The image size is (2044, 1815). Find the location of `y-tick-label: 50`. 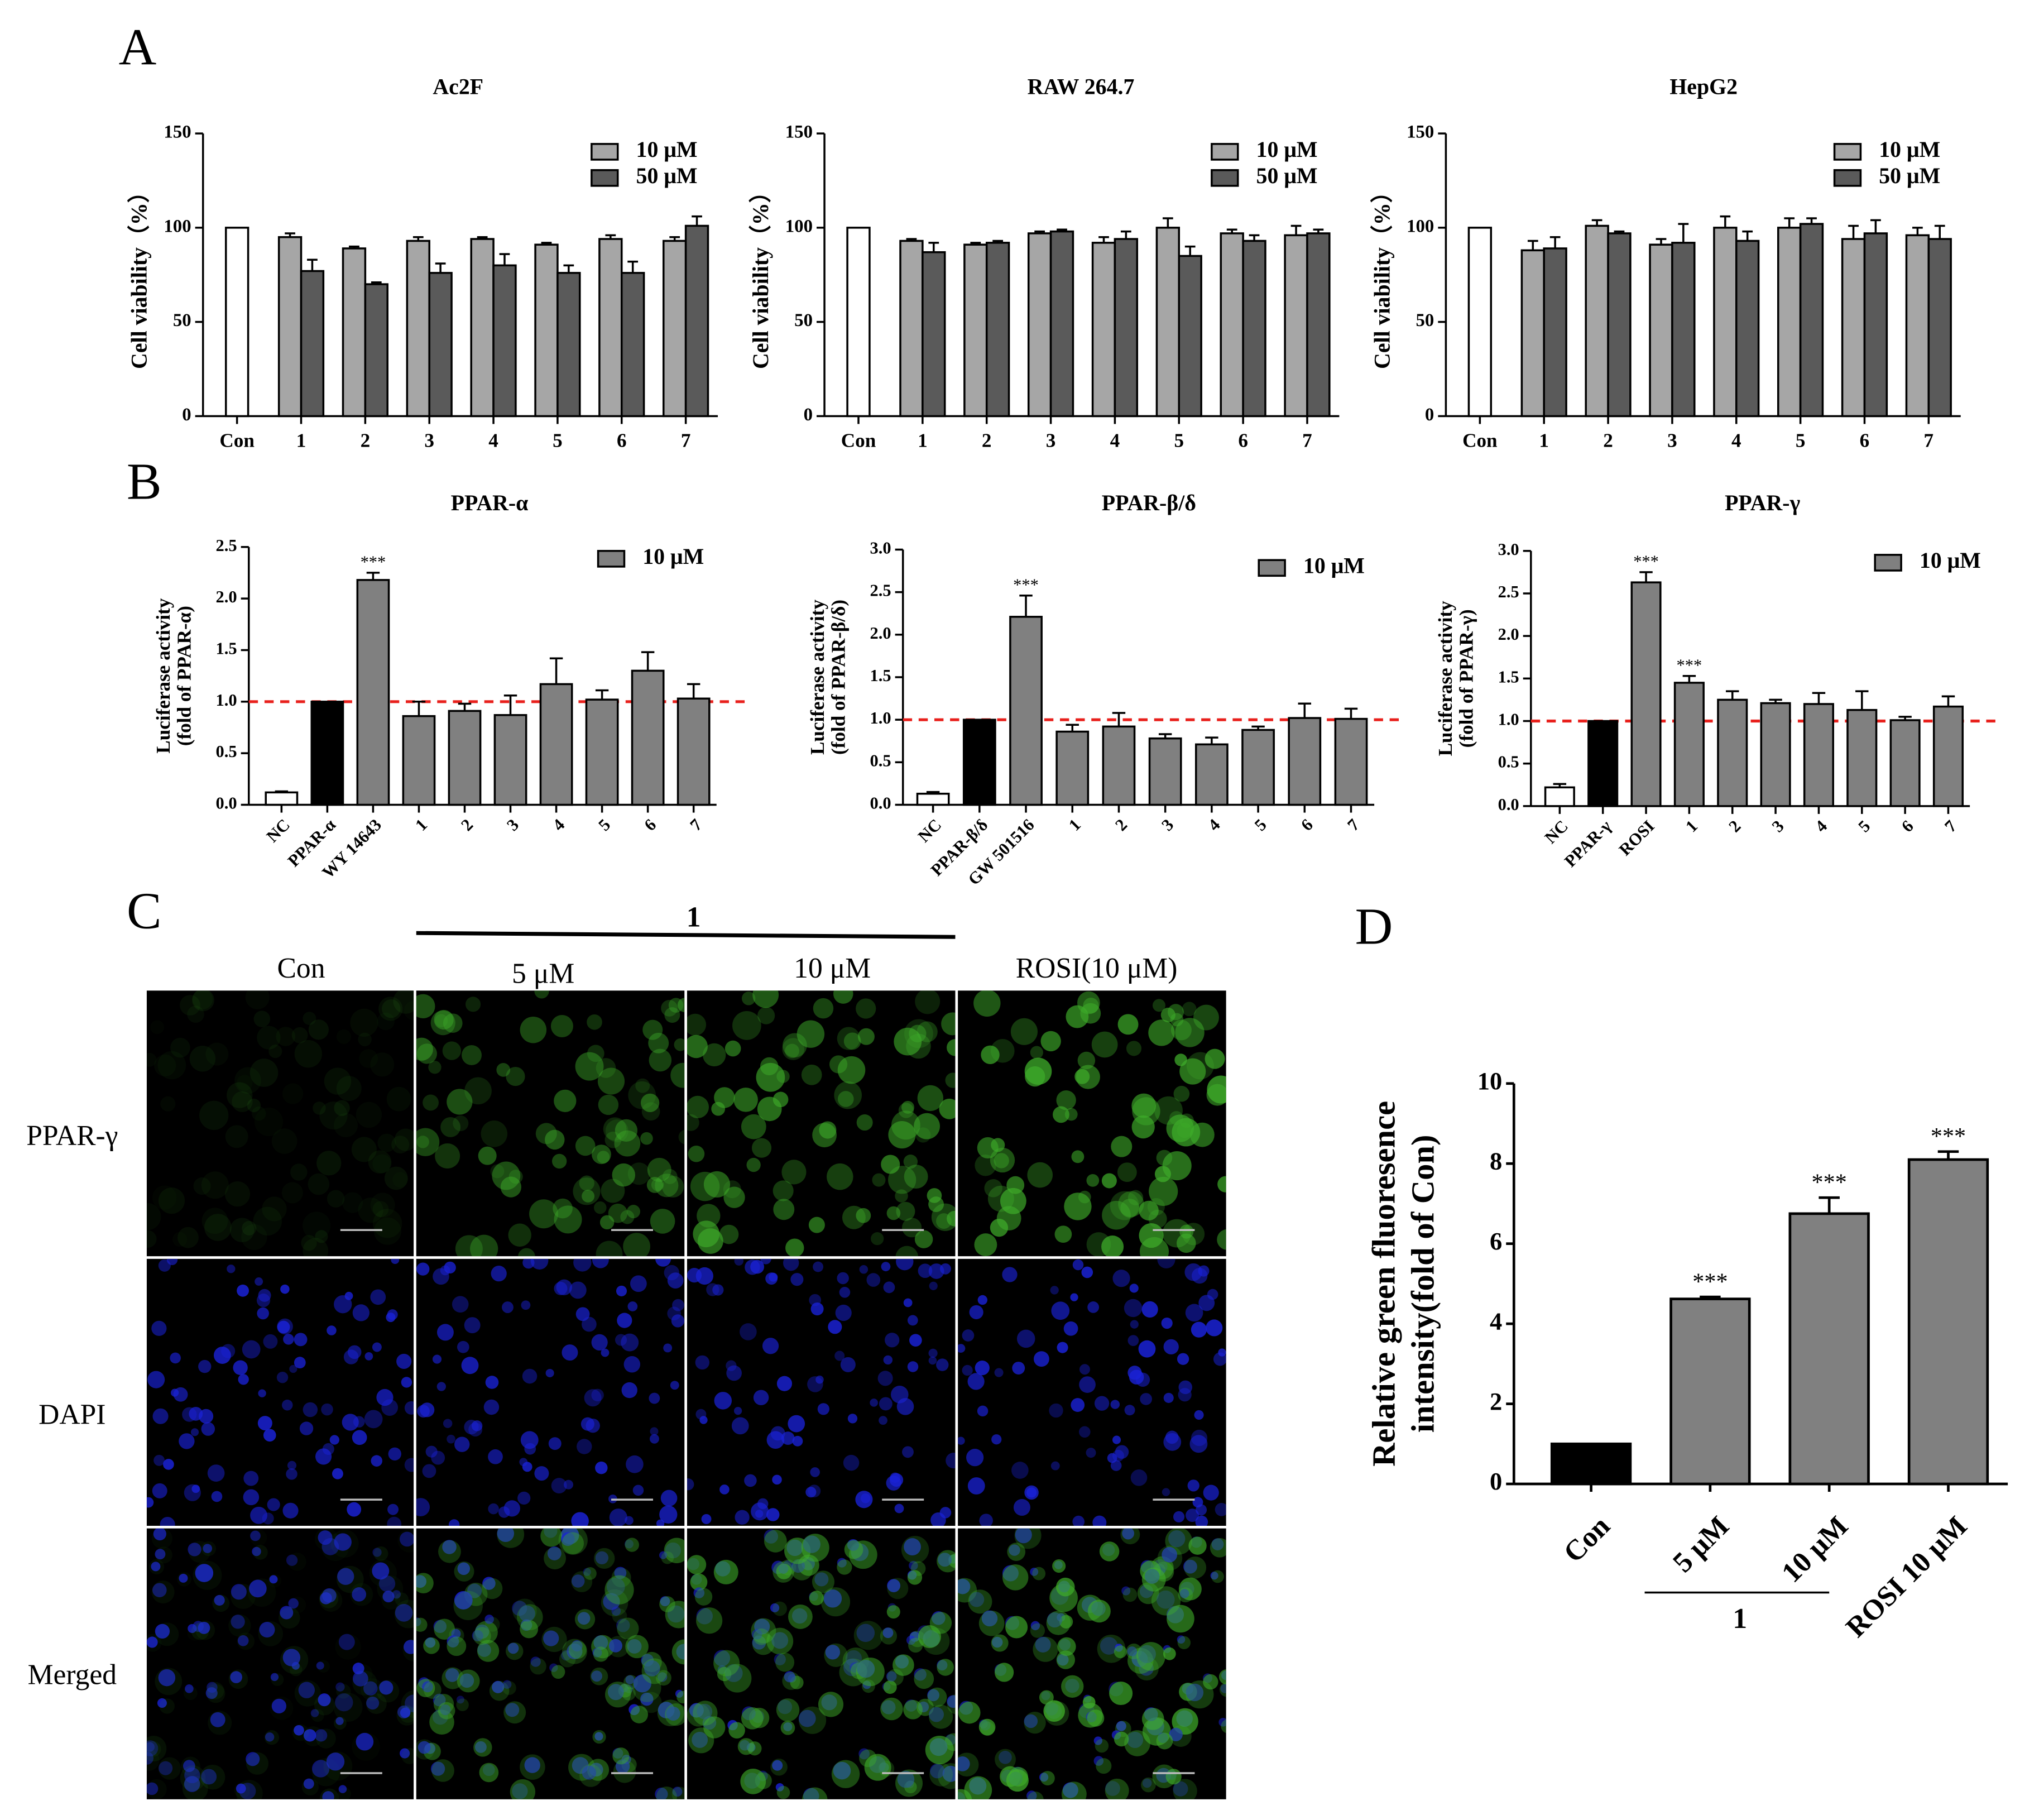

y-tick-label: 50 is located at coordinates (182, 320).